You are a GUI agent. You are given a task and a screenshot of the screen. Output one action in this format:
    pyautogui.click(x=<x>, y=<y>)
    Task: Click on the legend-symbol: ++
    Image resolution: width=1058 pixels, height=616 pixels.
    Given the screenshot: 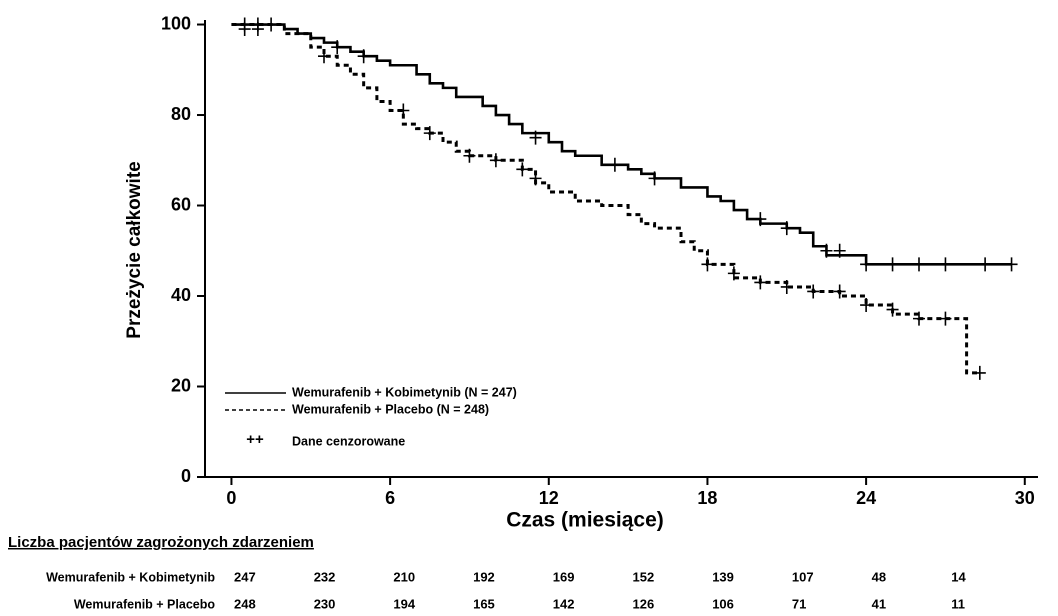 What is the action you would take?
    pyautogui.click(x=255, y=439)
    